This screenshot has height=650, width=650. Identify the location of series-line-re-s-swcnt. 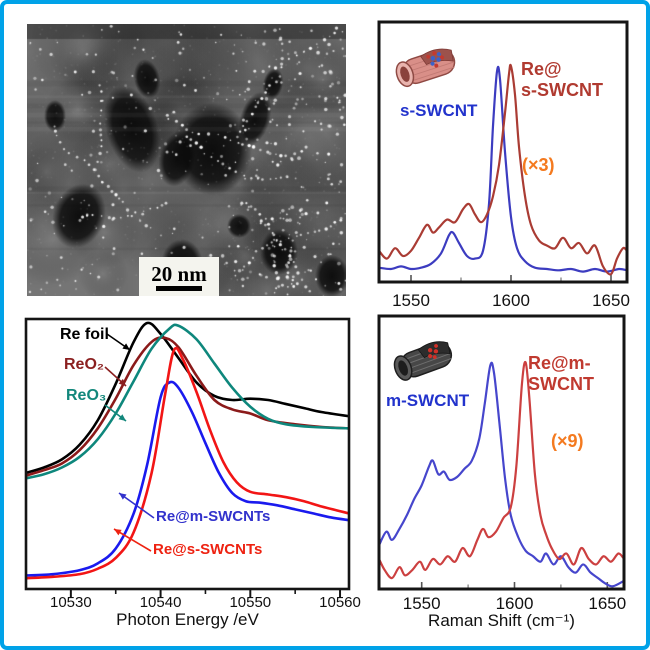
(503, 169).